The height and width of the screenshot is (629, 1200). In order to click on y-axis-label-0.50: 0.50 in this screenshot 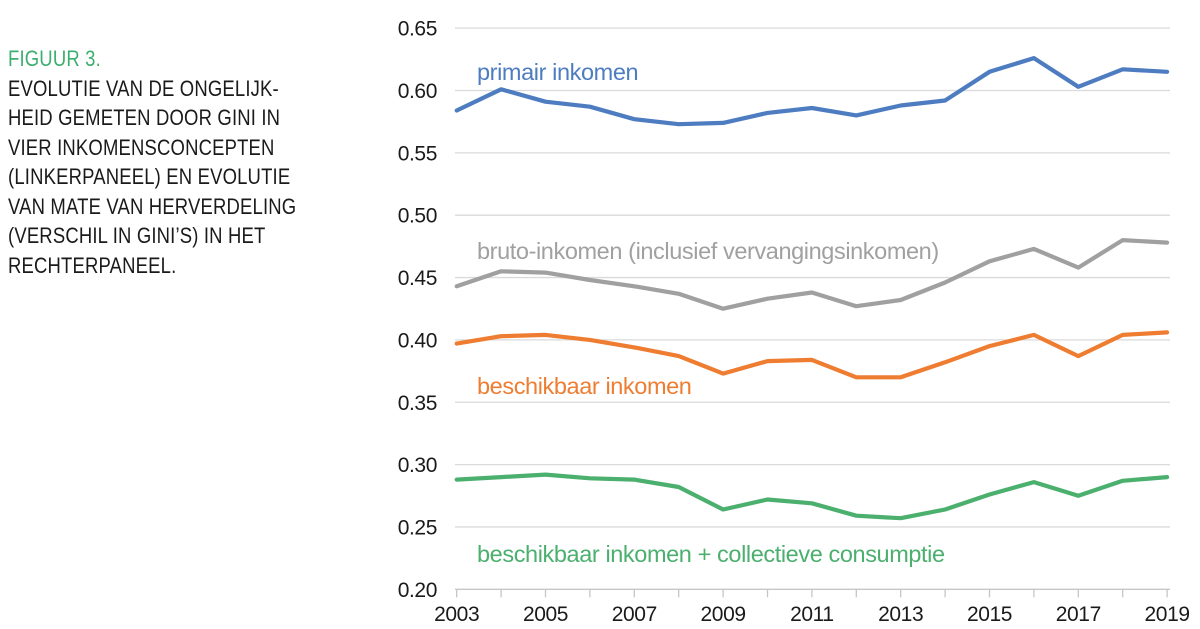, I will do `click(417, 216)`.